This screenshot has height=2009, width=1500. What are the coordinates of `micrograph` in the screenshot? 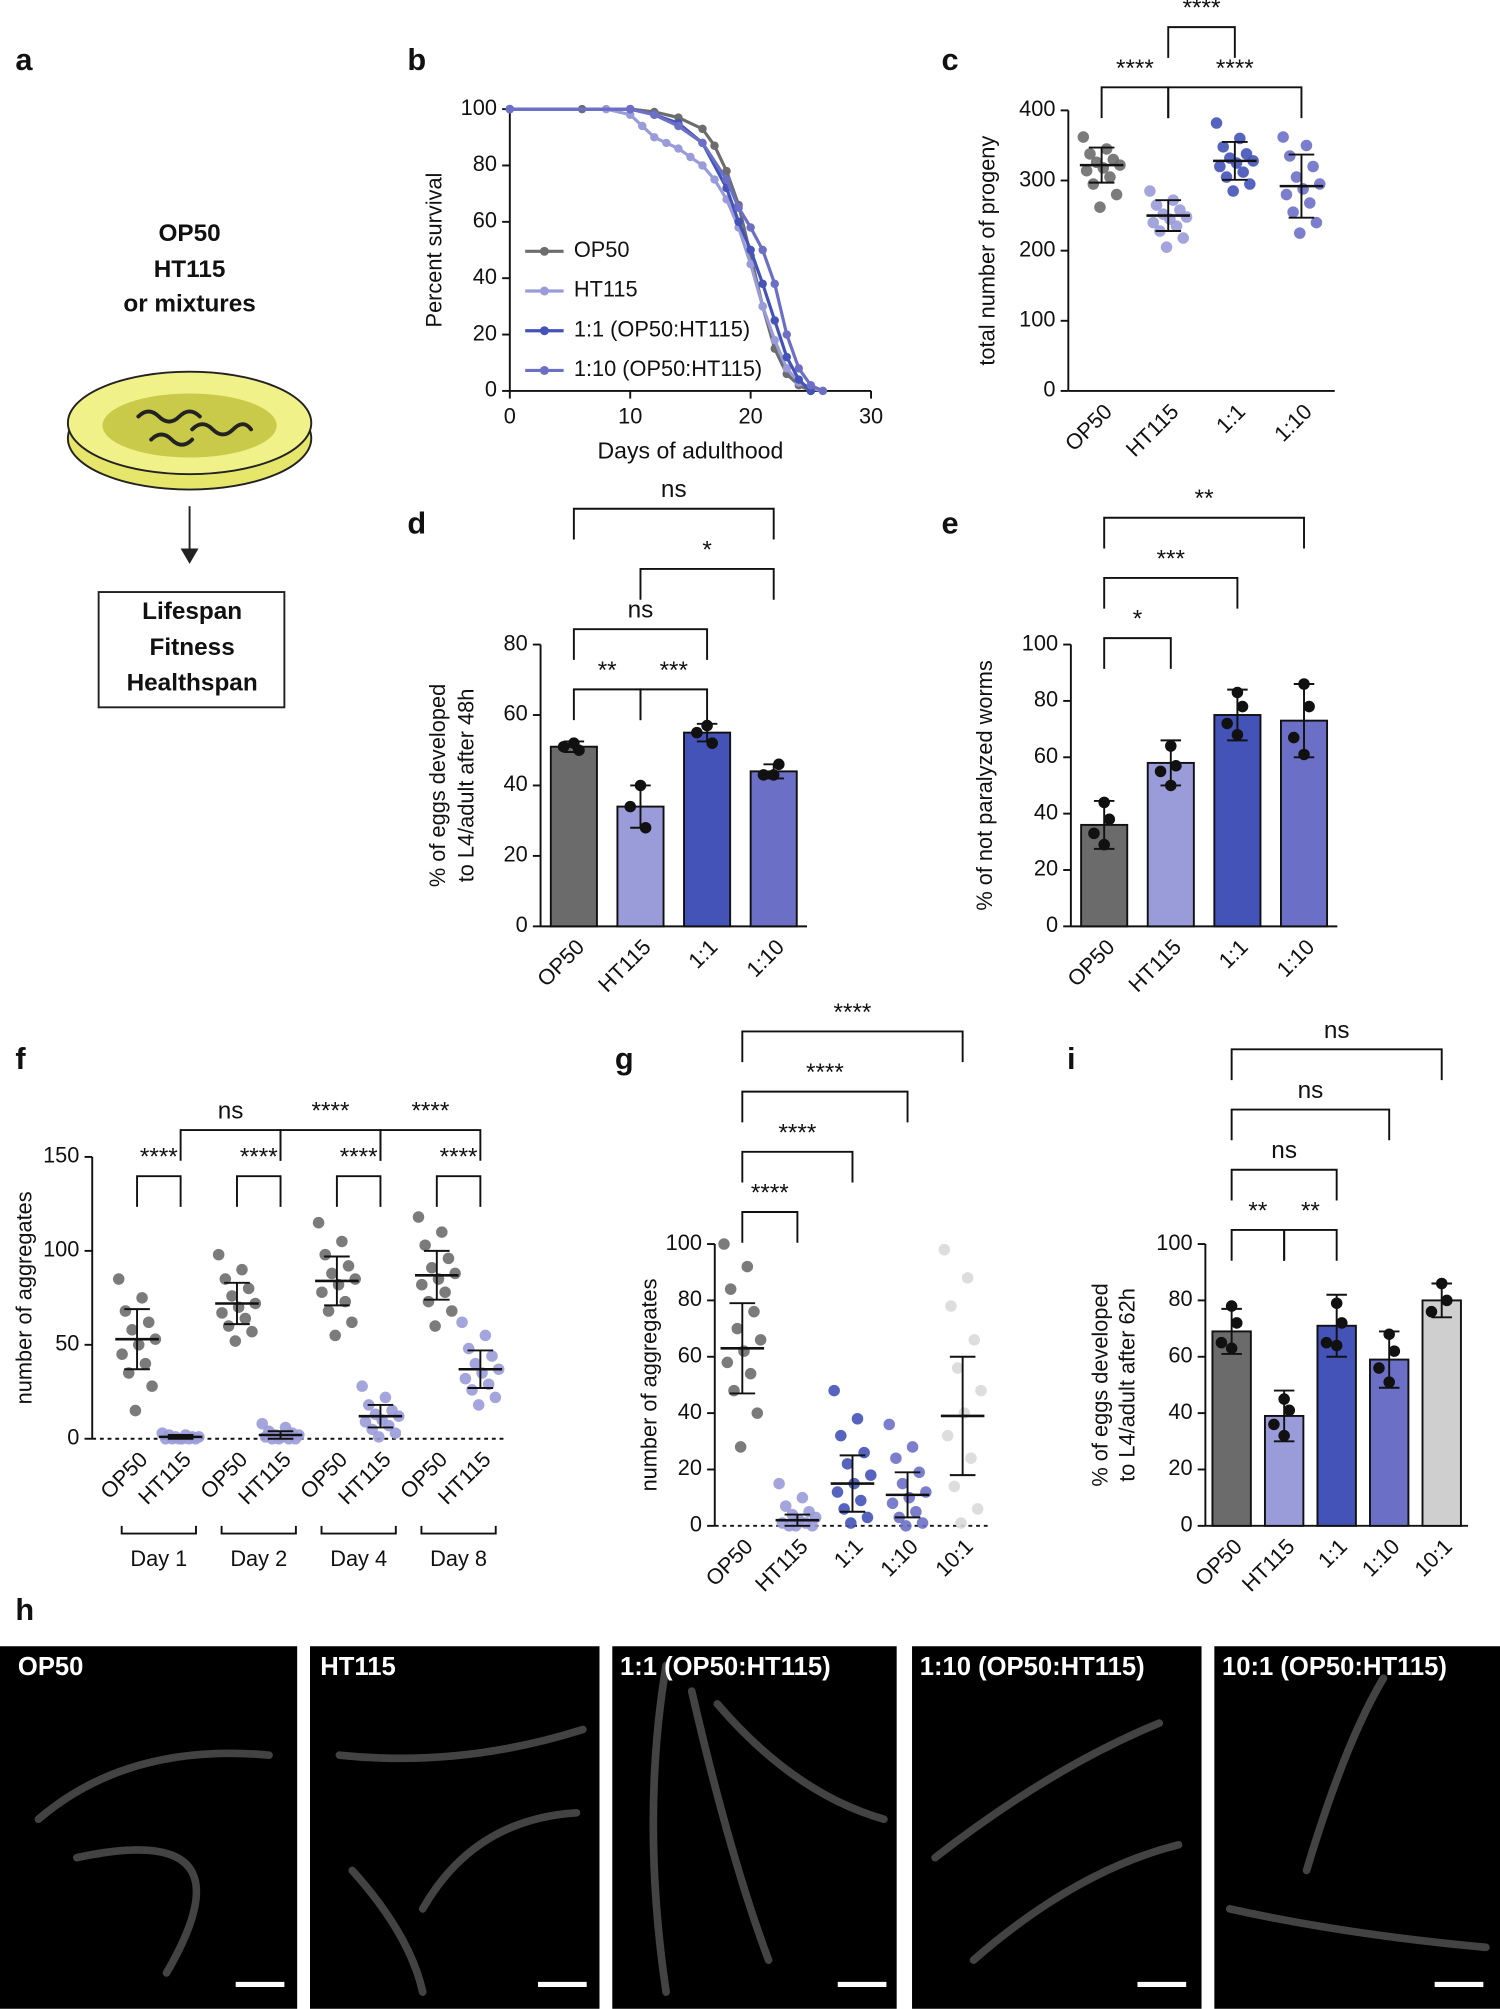 It's located at (454, 1827).